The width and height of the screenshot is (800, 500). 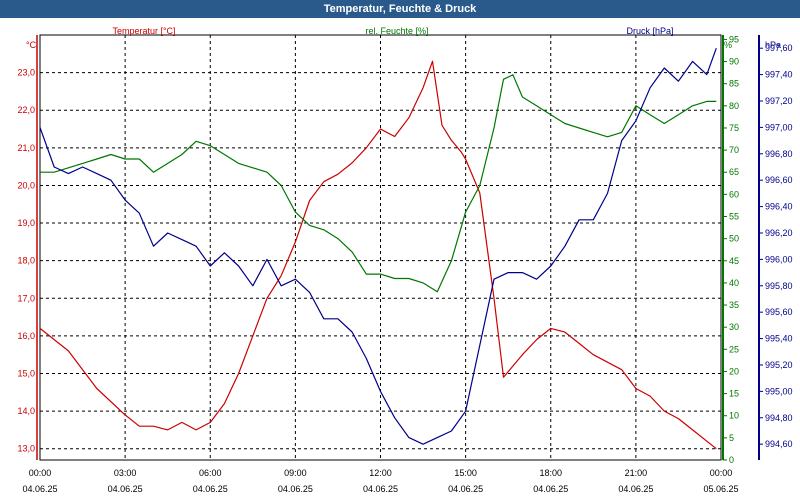 What do you see at coordinates (210, 473) in the screenshot?
I see `x-tick-time: 06:00` at bounding box center [210, 473].